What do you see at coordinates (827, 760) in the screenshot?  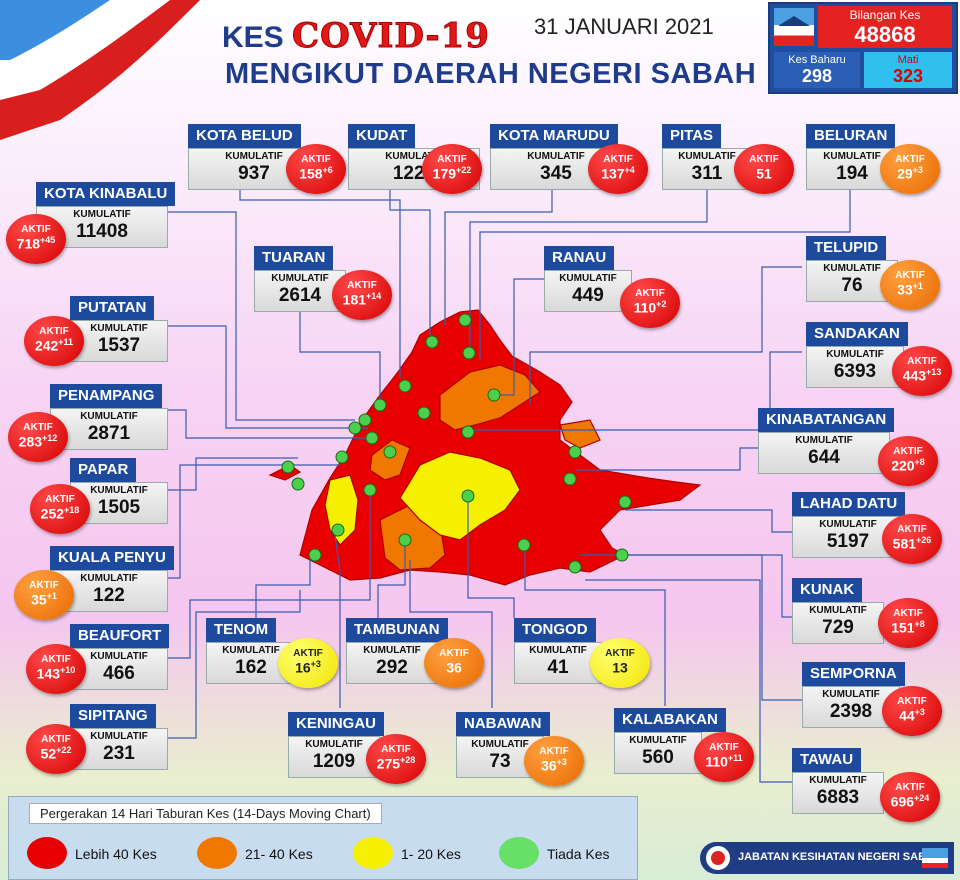 I see `district-name: TAWAU` at bounding box center [827, 760].